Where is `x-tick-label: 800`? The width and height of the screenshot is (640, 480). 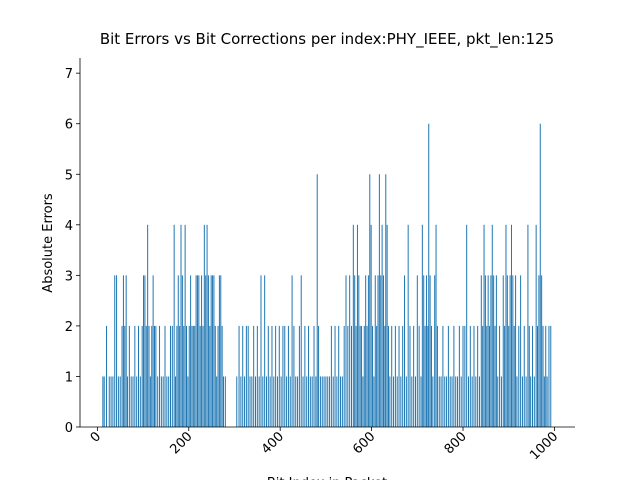 x-tick-label: 800 is located at coordinates (456, 443).